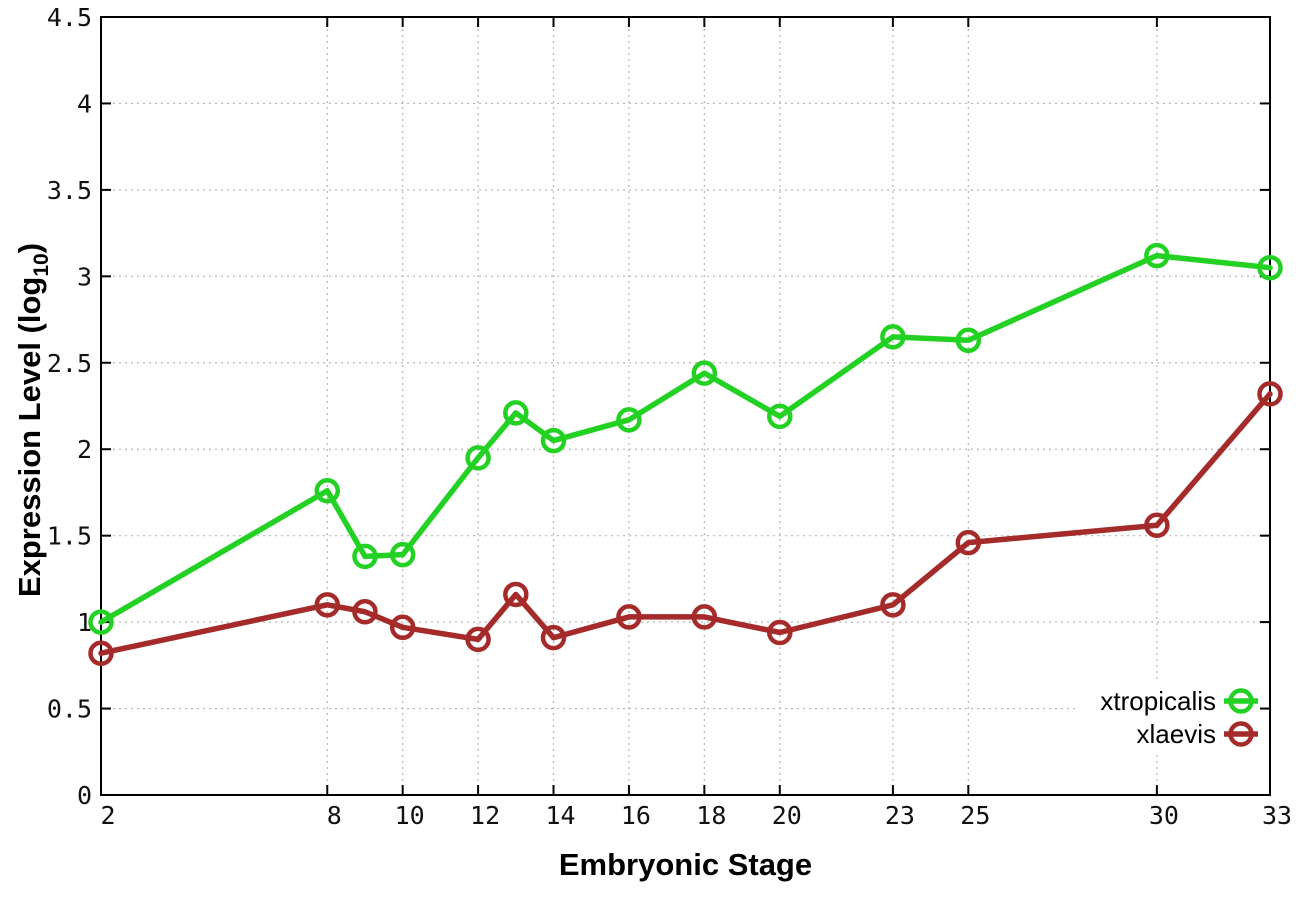 This screenshot has width=1296, height=907. What do you see at coordinates (84, 449) in the screenshot?
I see `y-tick-label: 2` at bounding box center [84, 449].